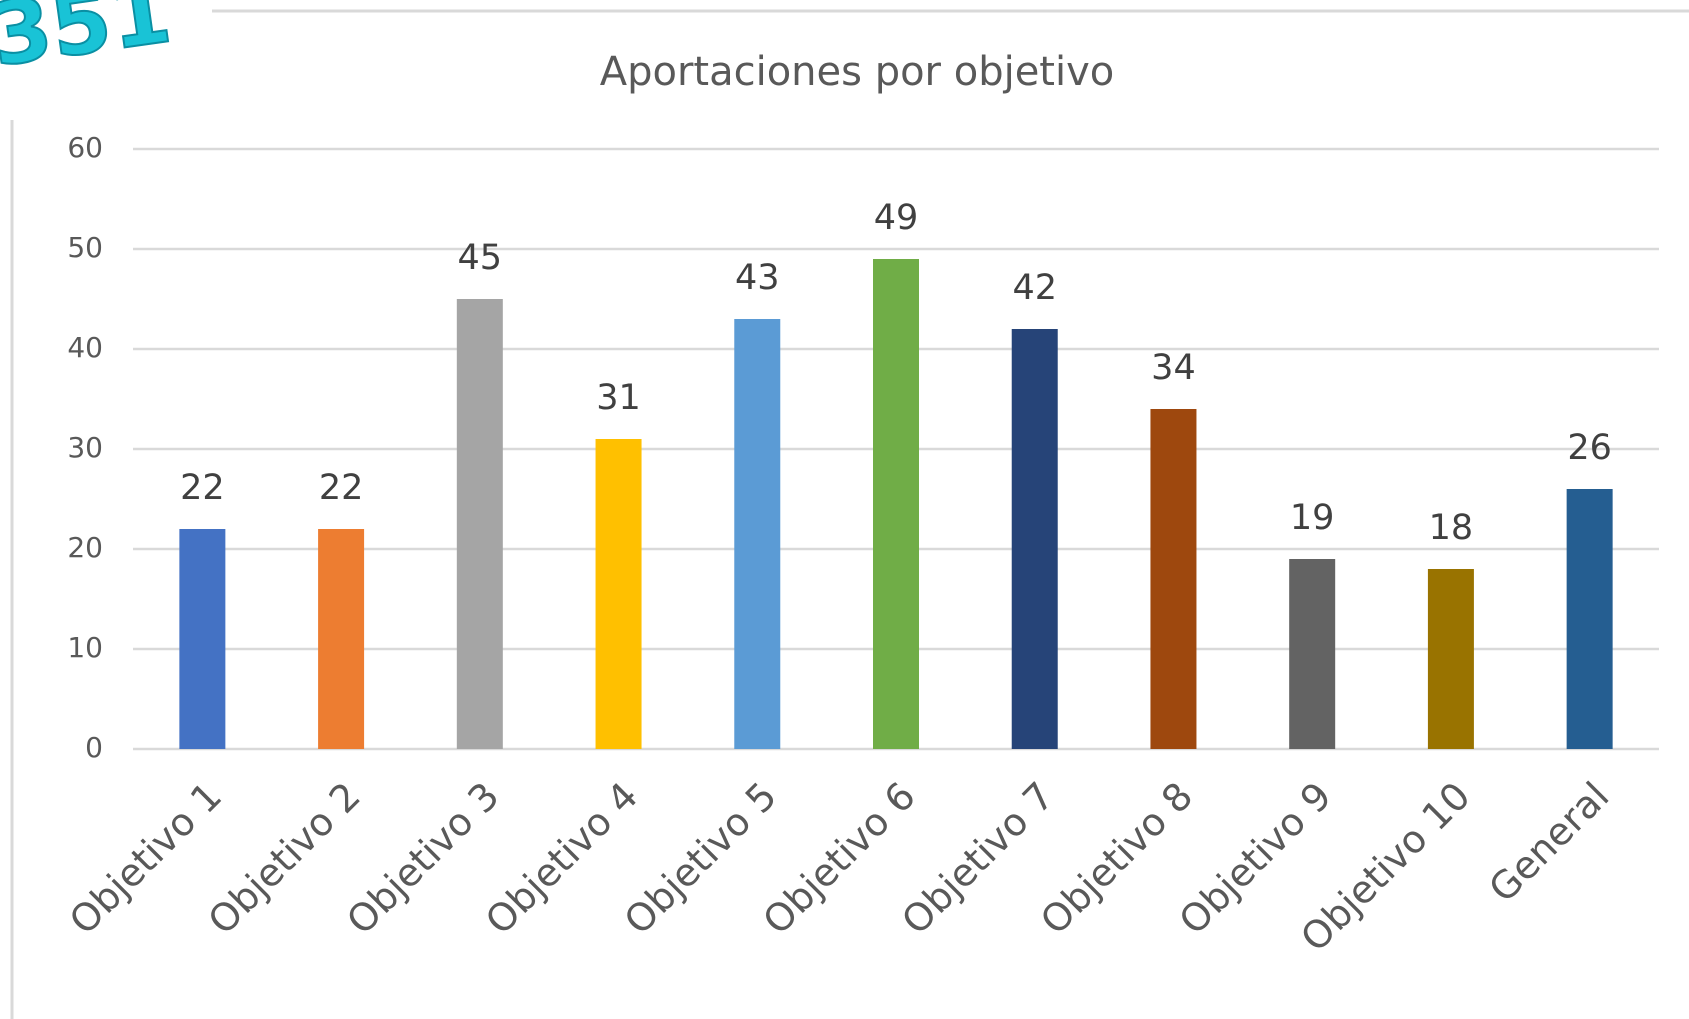 The image size is (1689, 1019). Describe the element at coordinates (1548, 842) in the screenshot. I see `x-tick-label: General` at that location.